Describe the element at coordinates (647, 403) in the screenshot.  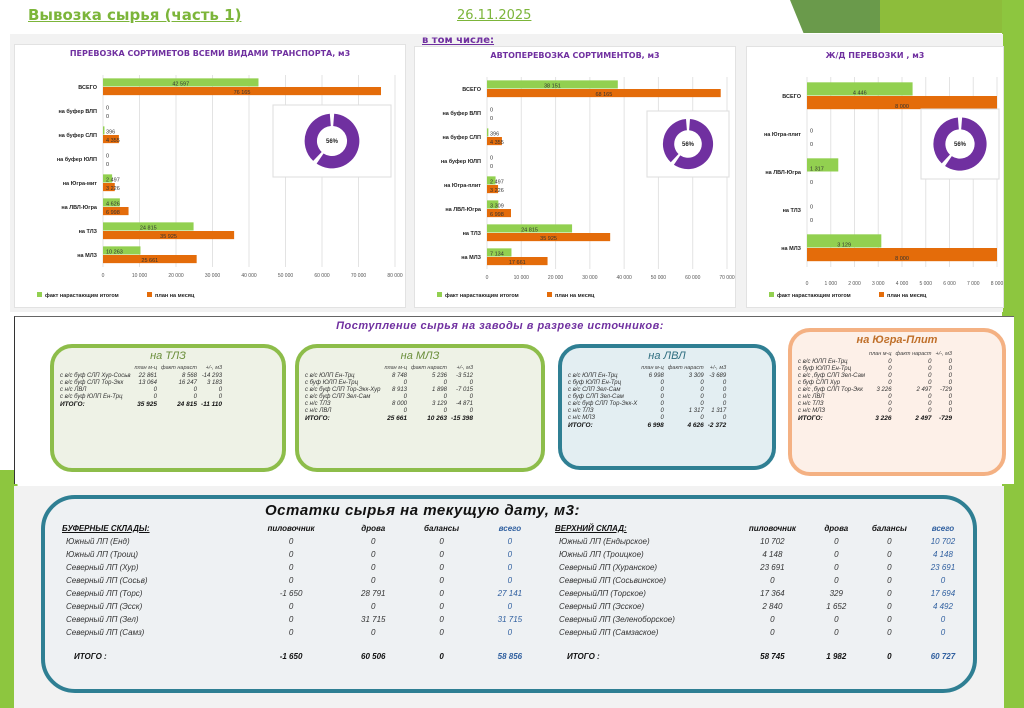
I see `source-row: с в/с буф СЛП Тор-Экк-Х 0 0 0` at that location.